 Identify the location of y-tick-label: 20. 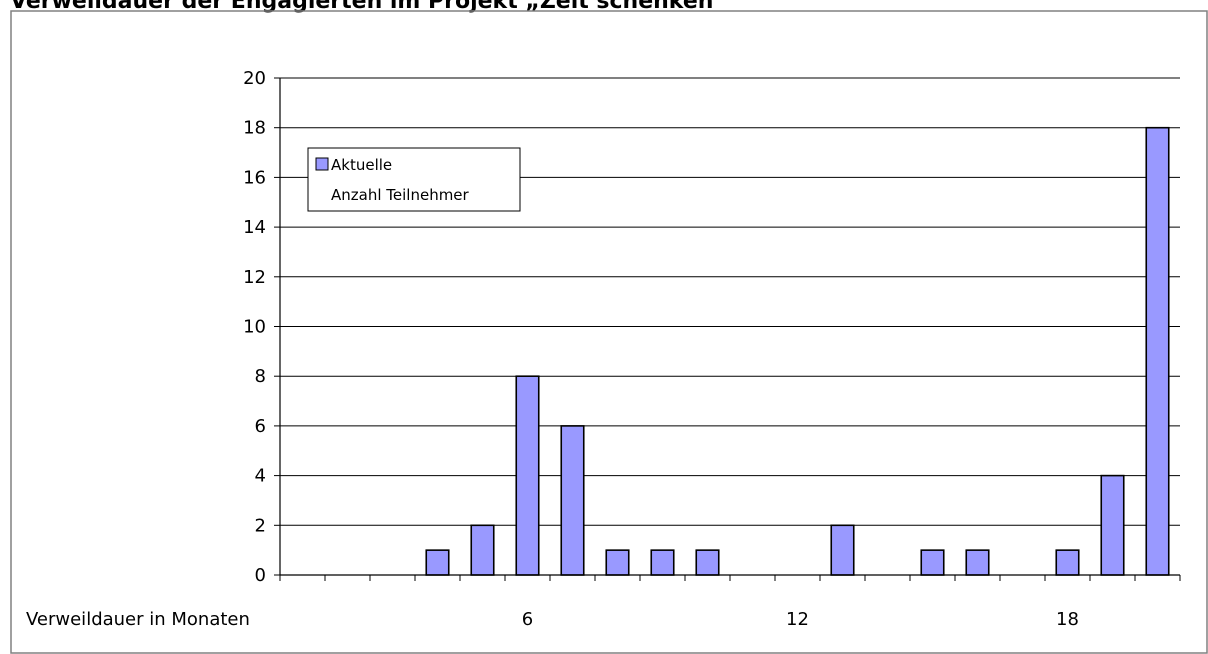
(254, 78).